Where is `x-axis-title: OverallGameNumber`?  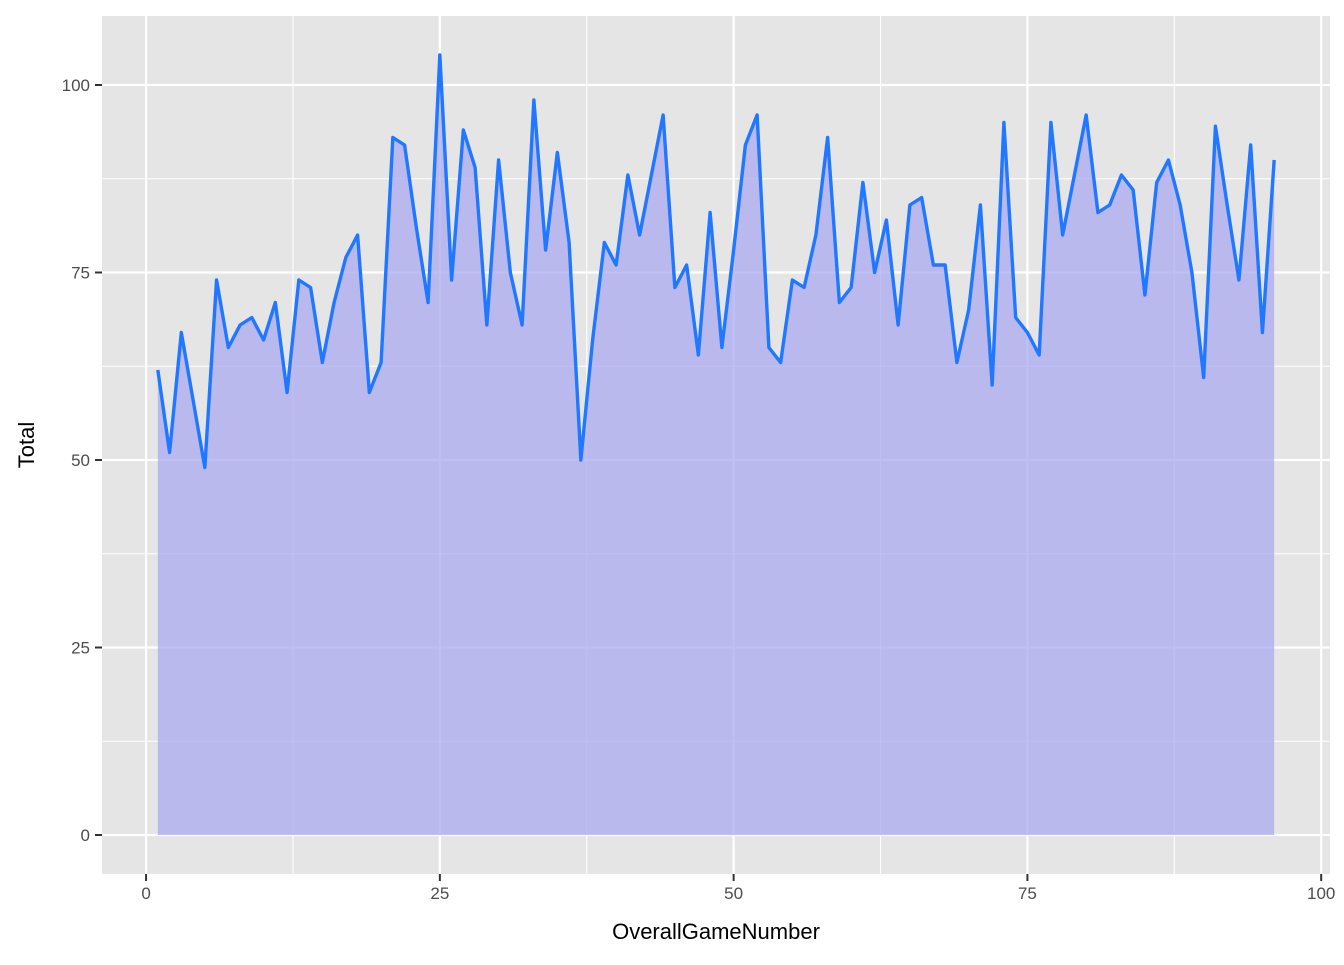
x-axis-title: OverallGameNumber is located at coordinates (716, 931).